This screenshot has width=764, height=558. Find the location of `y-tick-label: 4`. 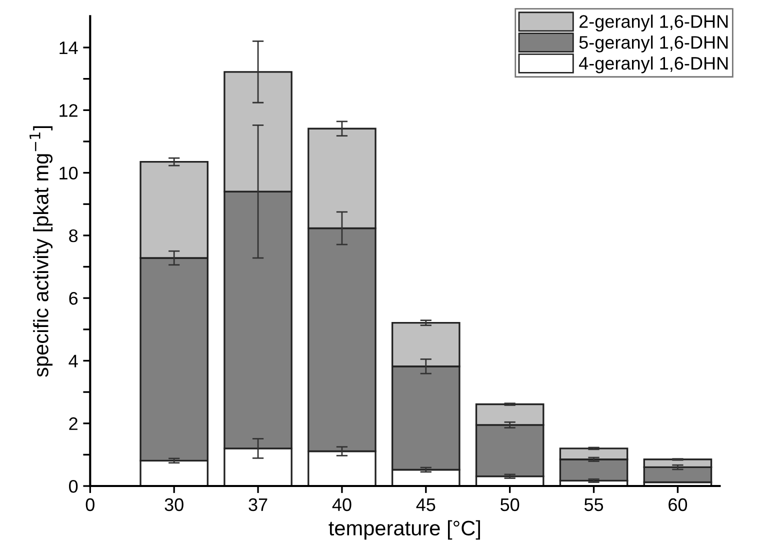

y-tick-label: 4 is located at coordinates (73, 361).